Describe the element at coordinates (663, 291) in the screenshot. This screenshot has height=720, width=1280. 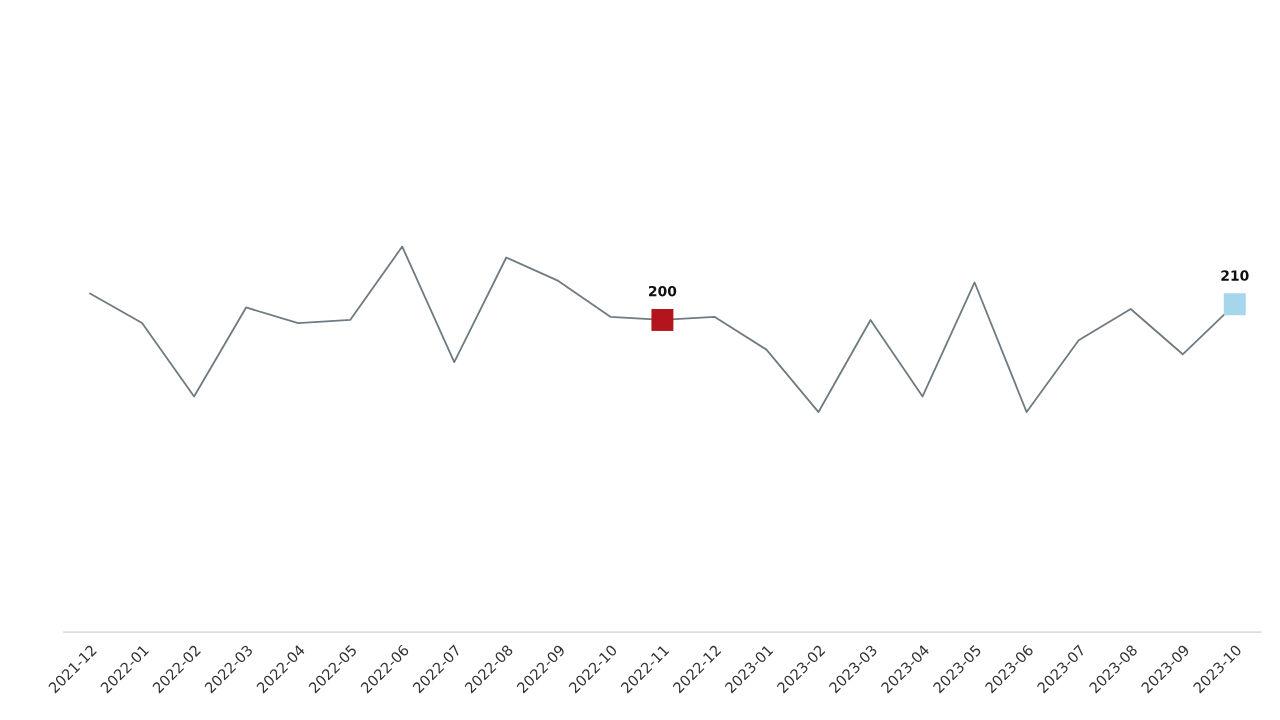
I see `data-label: 200` at that location.